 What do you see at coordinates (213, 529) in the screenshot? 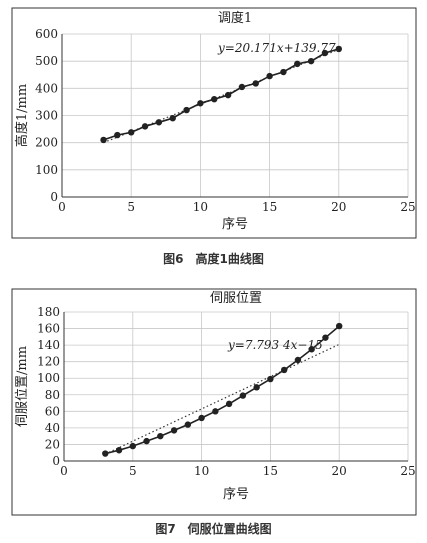
I see `figure-caption-7: 图7 伺服位置曲线图` at bounding box center [213, 529].